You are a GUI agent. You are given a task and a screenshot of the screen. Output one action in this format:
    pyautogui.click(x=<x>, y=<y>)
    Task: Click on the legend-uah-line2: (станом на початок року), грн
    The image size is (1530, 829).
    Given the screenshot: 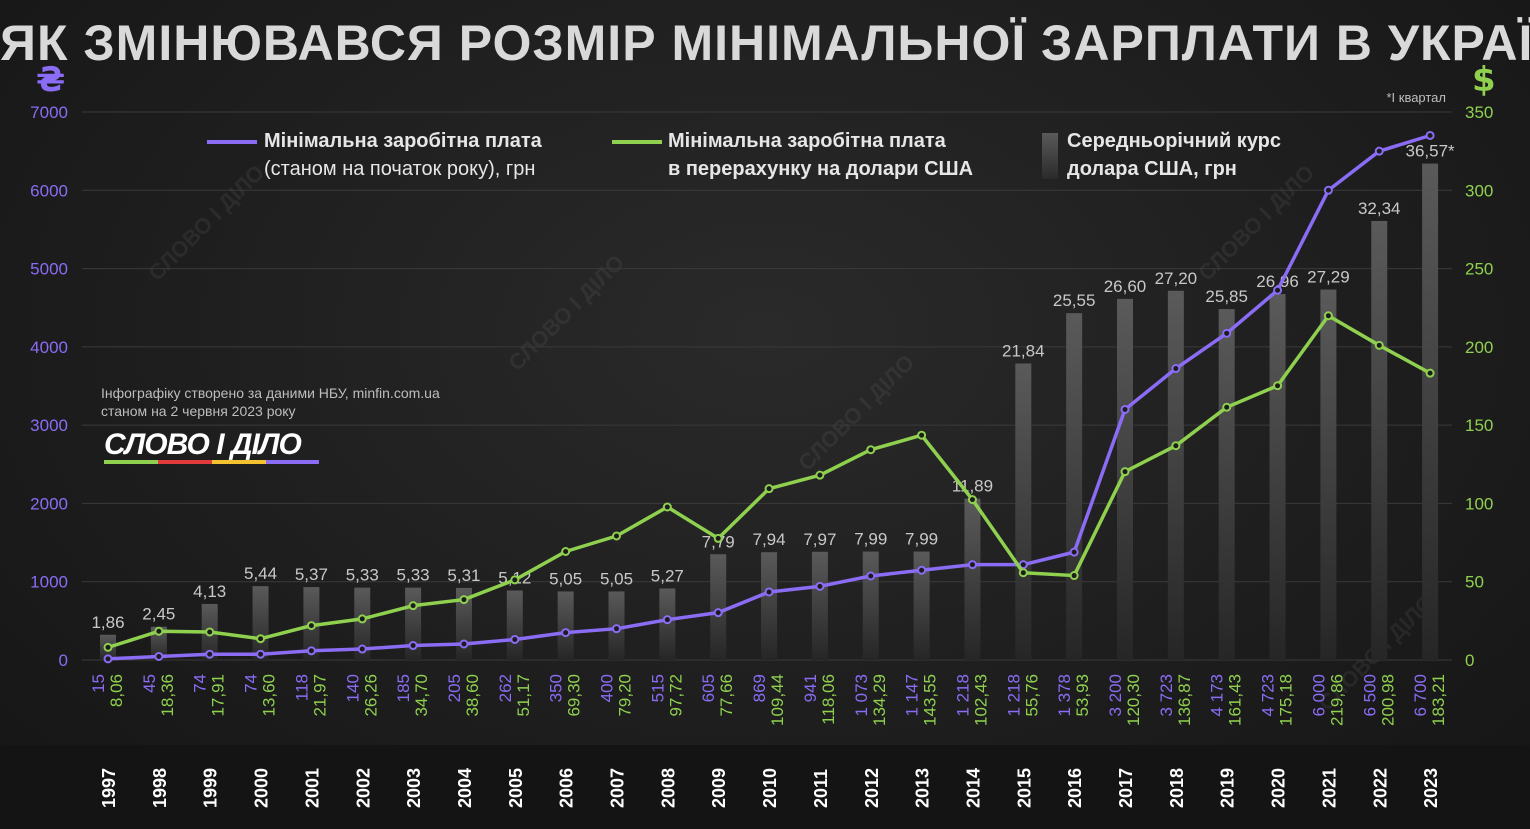 What is the action you would take?
    pyautogui.click(x=400, y=169)
    